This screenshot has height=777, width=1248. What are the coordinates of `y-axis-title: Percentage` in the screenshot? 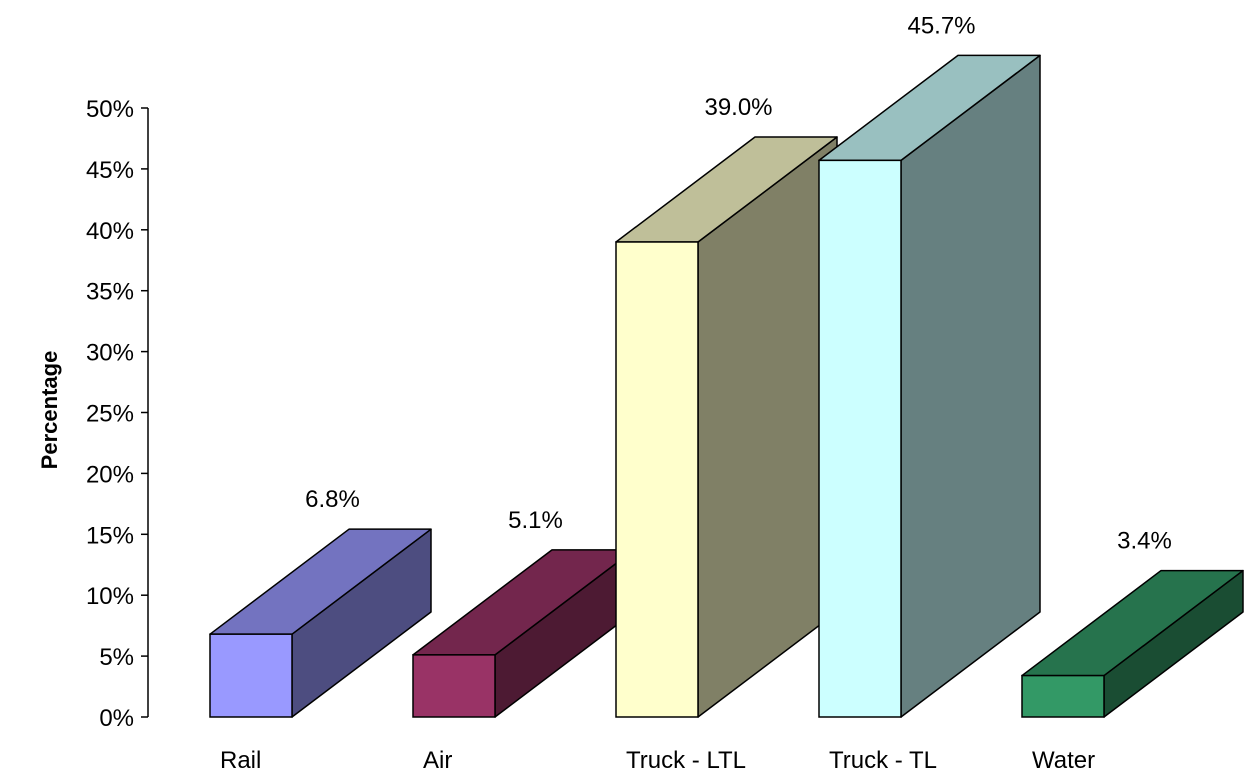 It's located at (49, 410).